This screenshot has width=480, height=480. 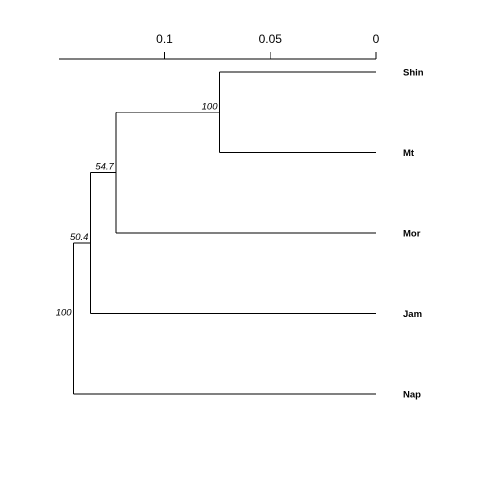 I want to click on leaf-label: Mor, so click(x=412, y=234).